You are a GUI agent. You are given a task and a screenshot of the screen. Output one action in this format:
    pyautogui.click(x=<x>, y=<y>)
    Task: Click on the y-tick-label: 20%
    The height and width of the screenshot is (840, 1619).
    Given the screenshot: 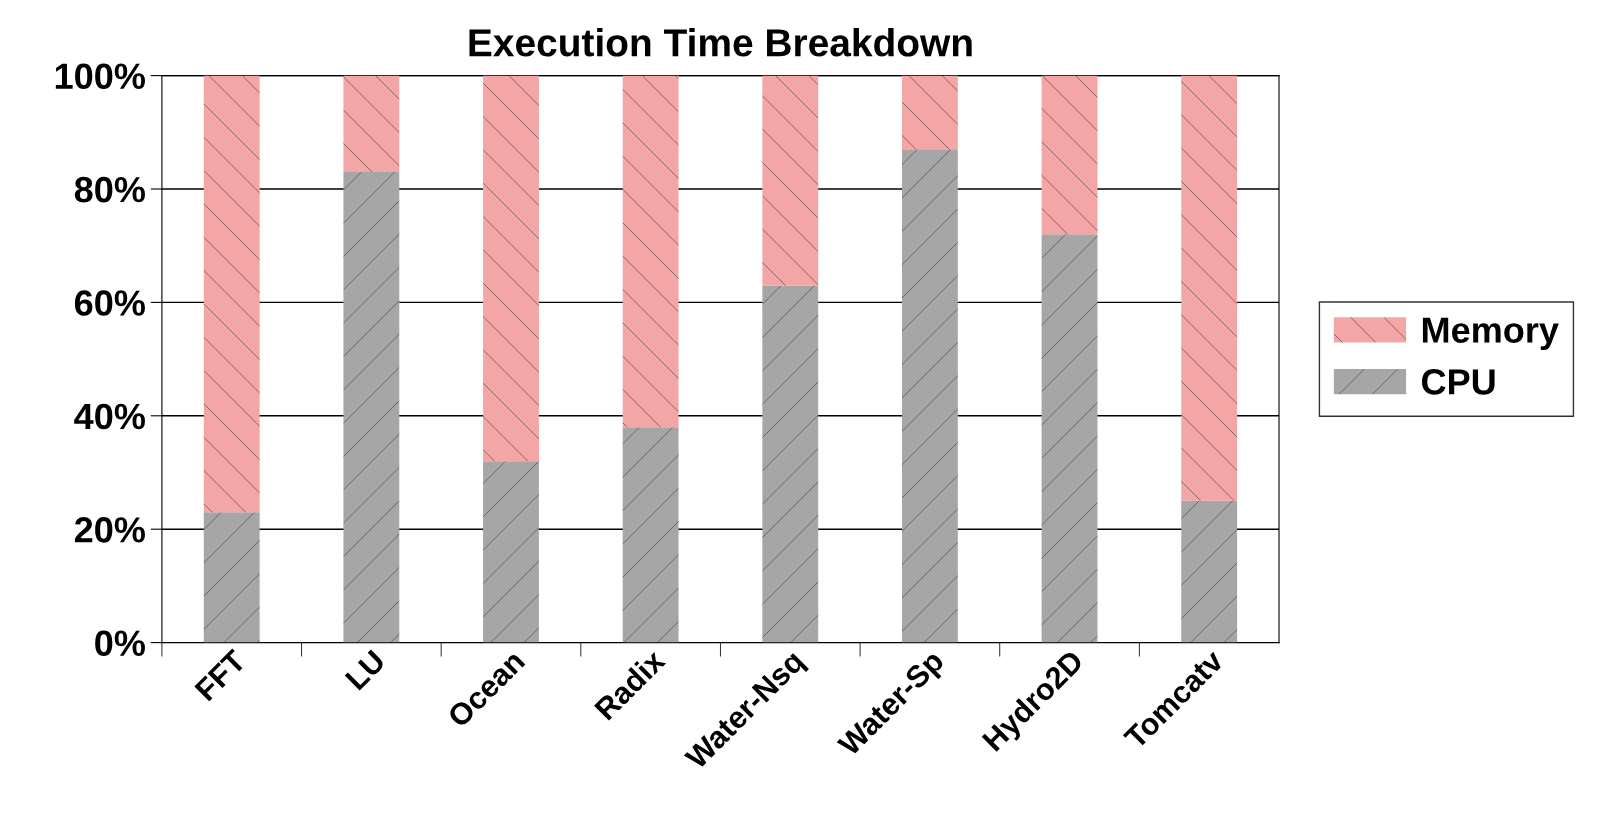 What is the action you would take?
    pyautogui.click(x=109, y=530)
    